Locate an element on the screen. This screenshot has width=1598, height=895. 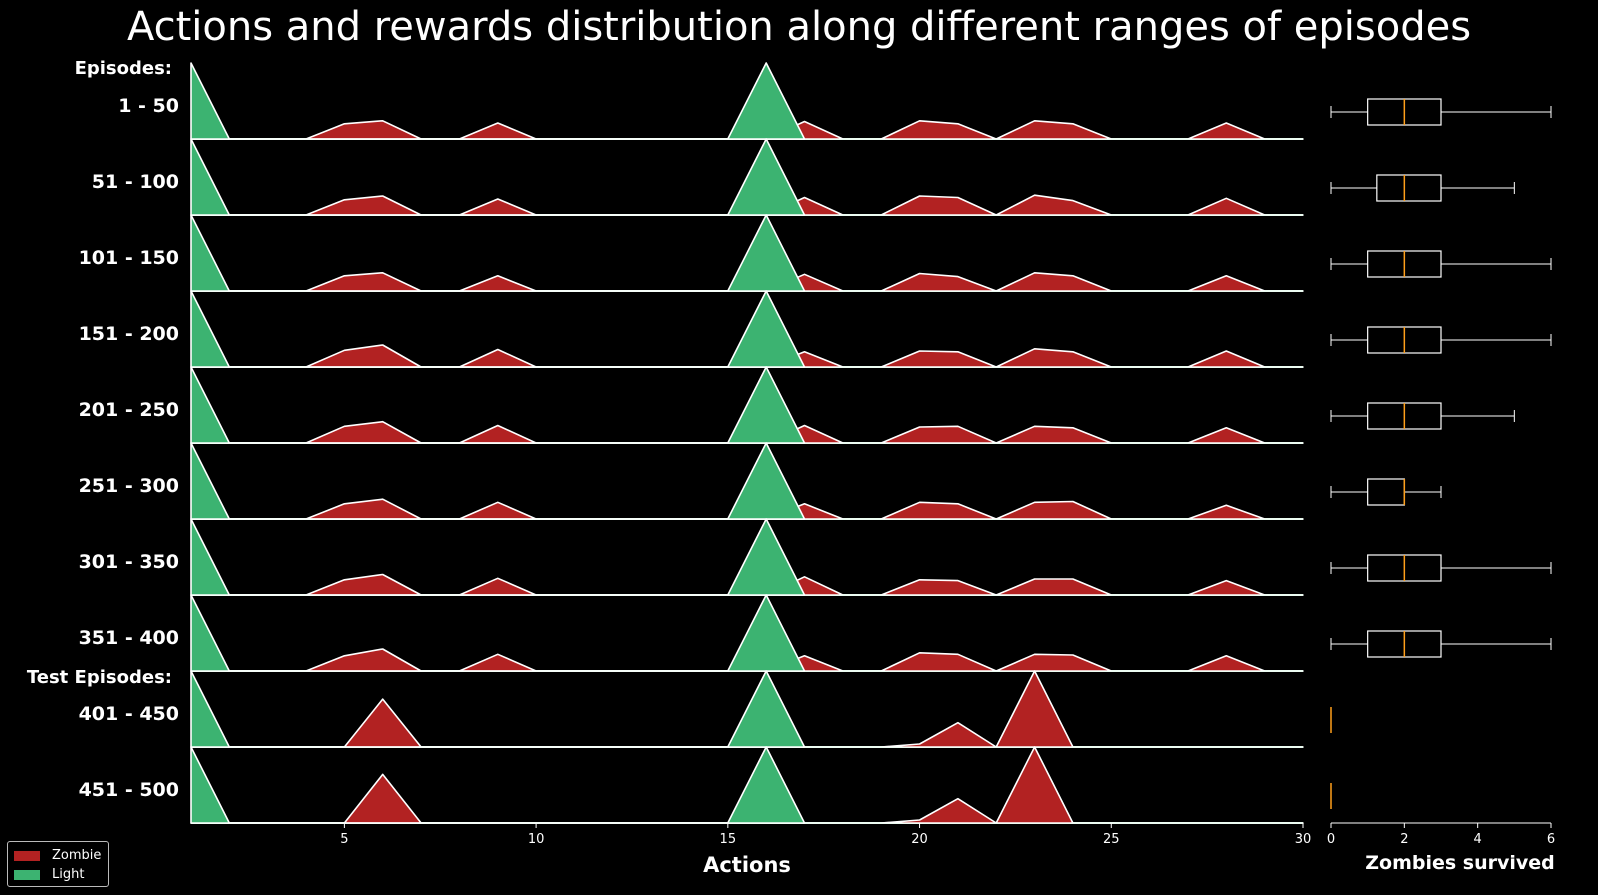
legend-label-light: Light is located at coordinates (68, 874).